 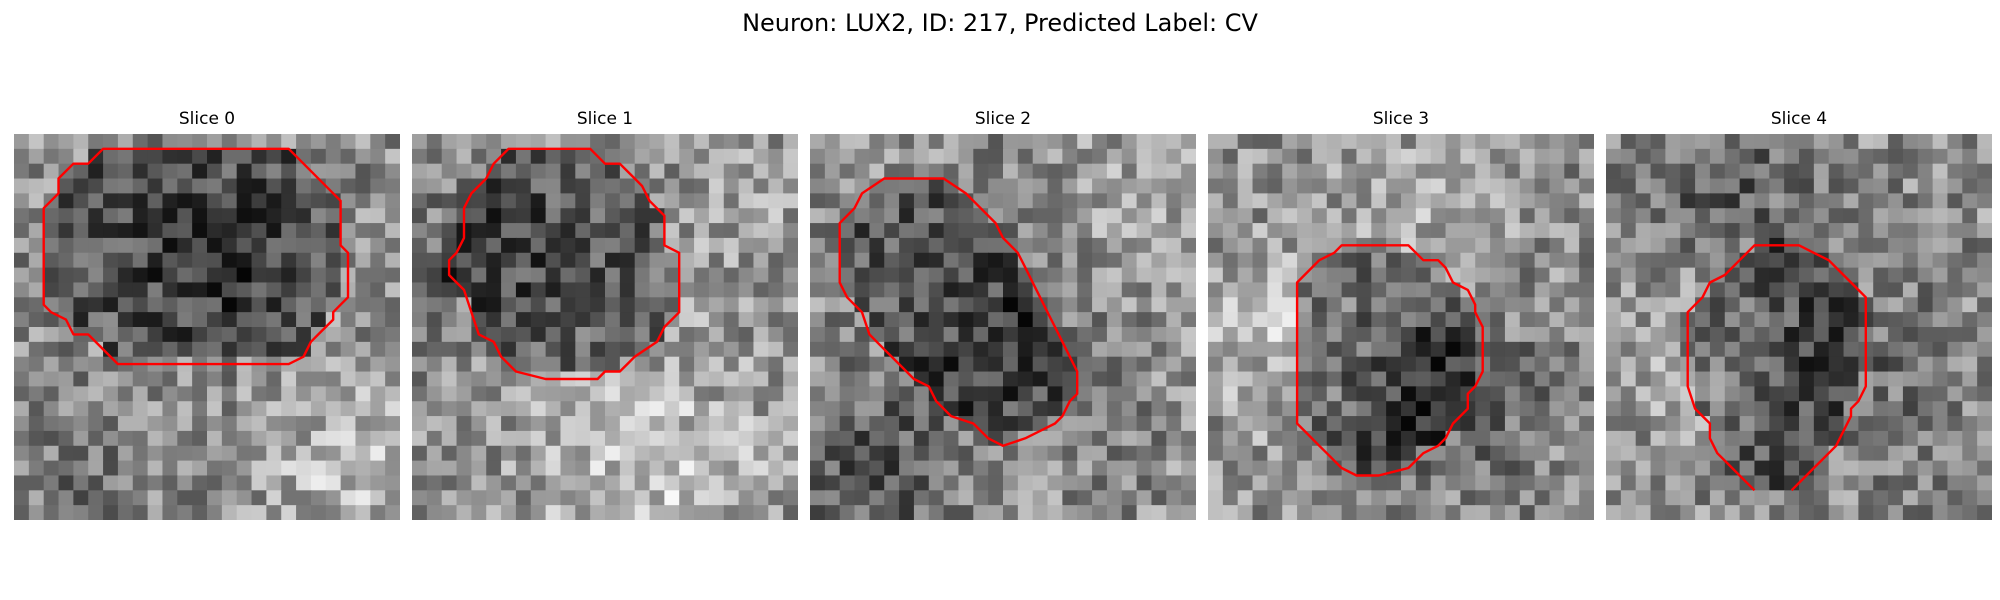 I want to click on slice-panel-0: Slice 0, so click(x=207, y=314).